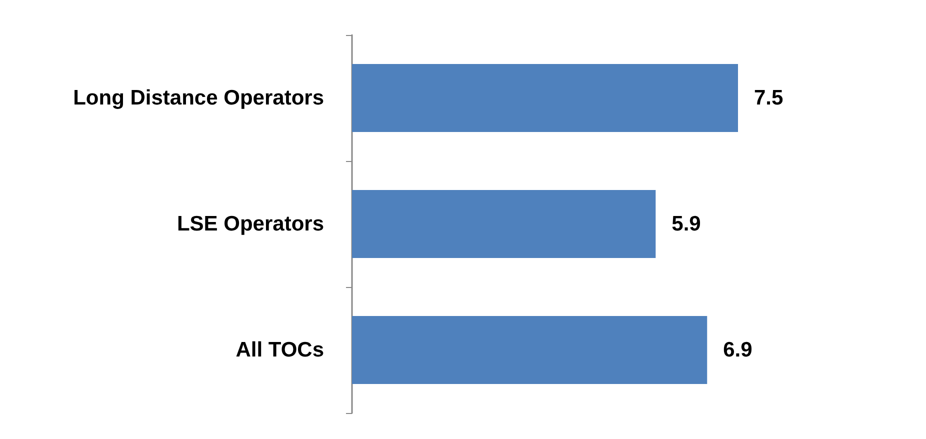 The height and width of the screenshot is (439, 926). I want to click on data-label: 6.9, so click(737, 350).